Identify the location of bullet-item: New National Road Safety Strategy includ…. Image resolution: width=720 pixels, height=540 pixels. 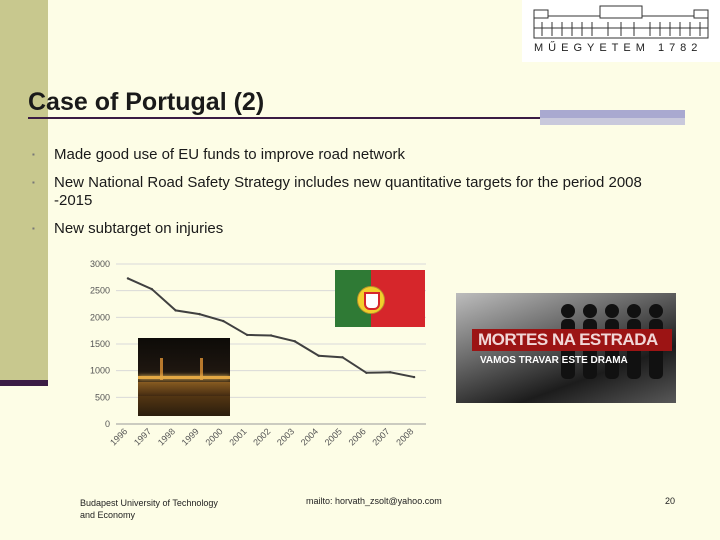
(357, 192).